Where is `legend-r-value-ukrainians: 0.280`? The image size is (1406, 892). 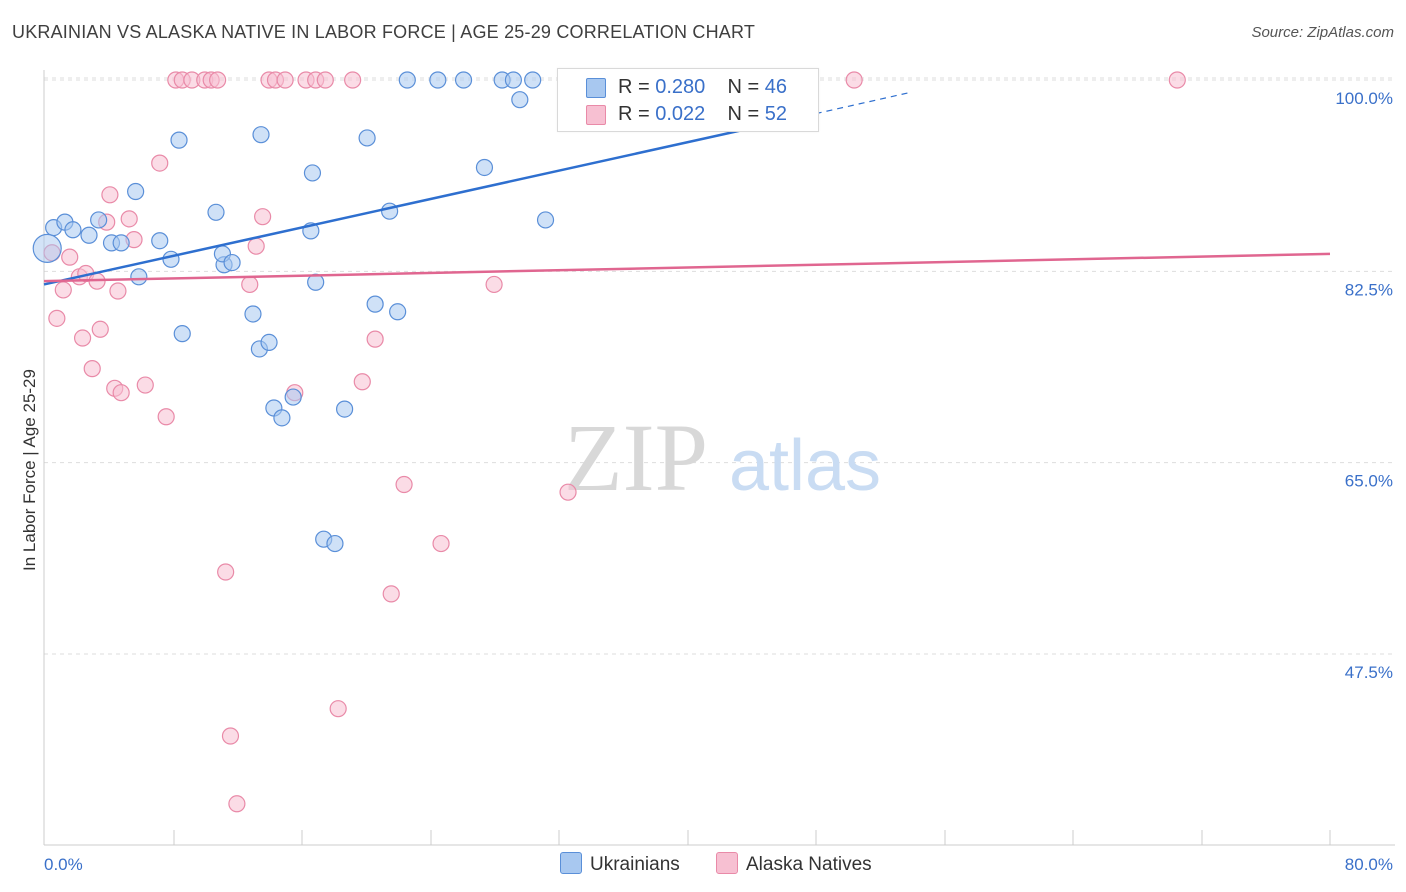
legend-r-value-ukrainians: 0.280 is located at coordinates (680, 87).